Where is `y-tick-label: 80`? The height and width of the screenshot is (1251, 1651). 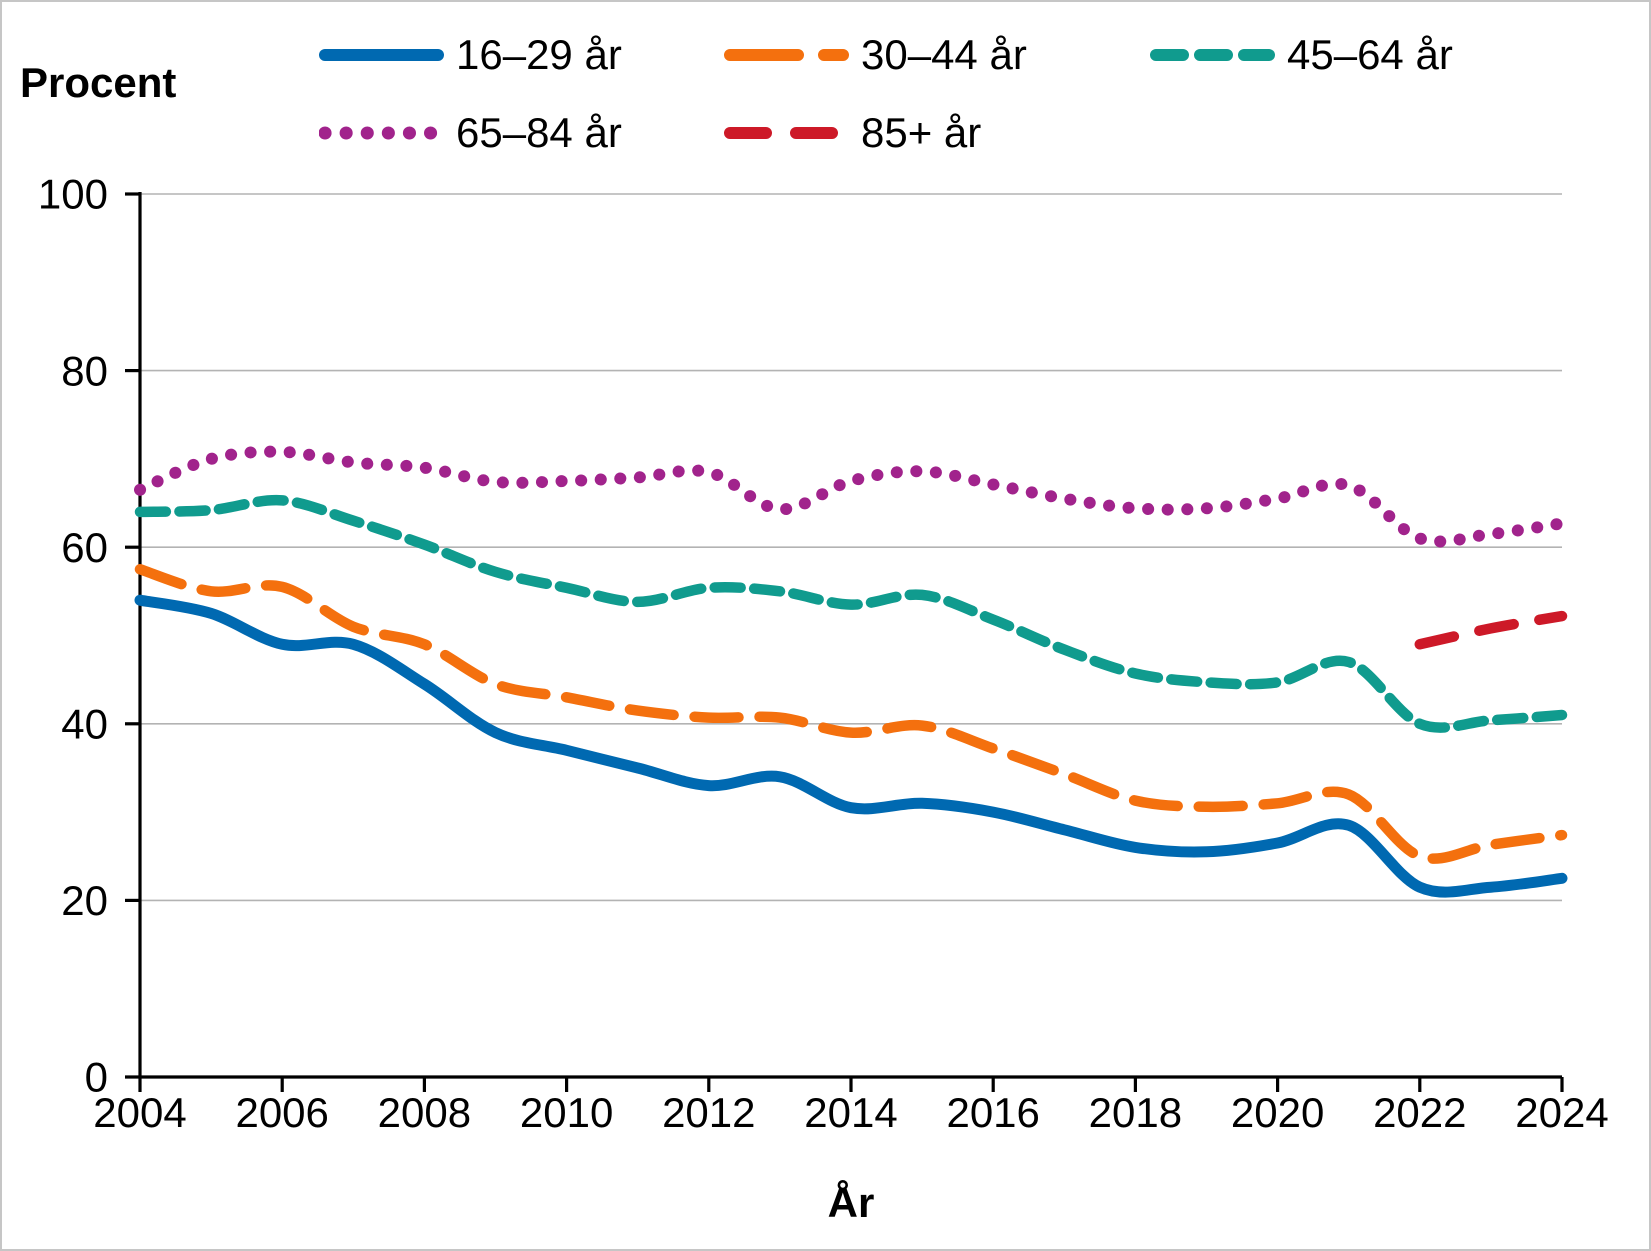 y-tick-label: 80 is located at coordinates (84, 370).